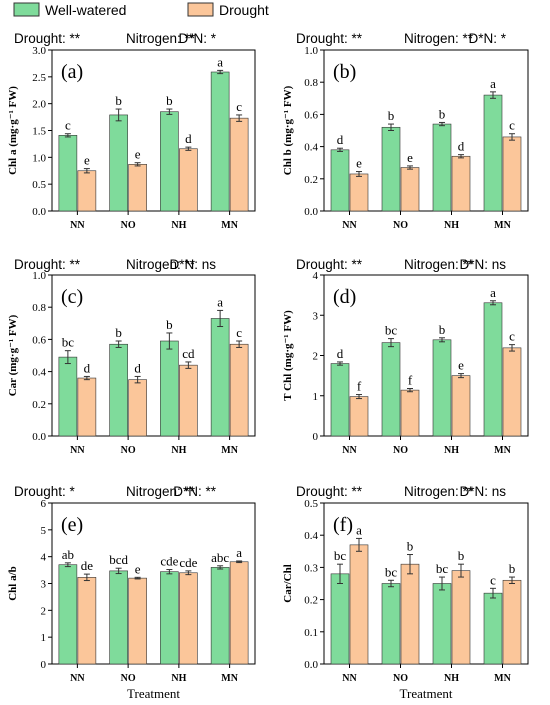  Describe the element at coordinates (45, 491) in the screenshot. I see `stats-label: Drought: *` at that location.